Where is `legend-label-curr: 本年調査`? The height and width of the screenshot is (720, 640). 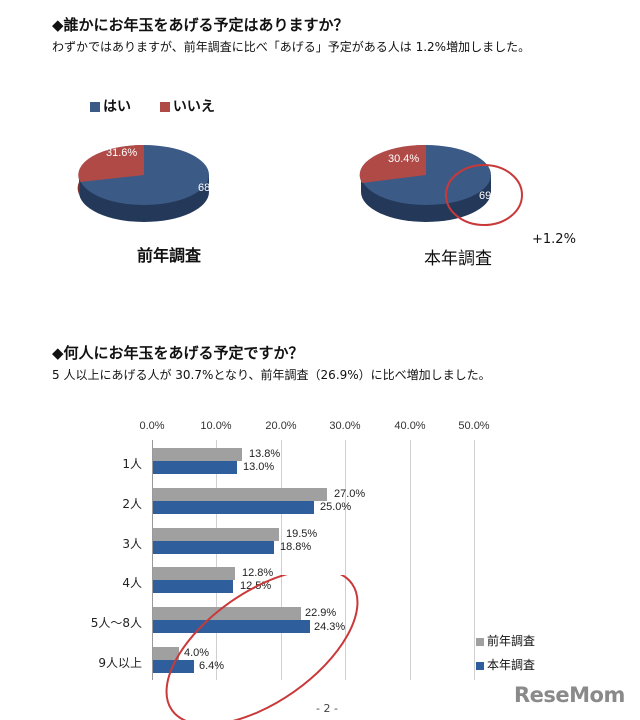
legend-label-curr: 本年調査 is located at coordinates (511, 665).